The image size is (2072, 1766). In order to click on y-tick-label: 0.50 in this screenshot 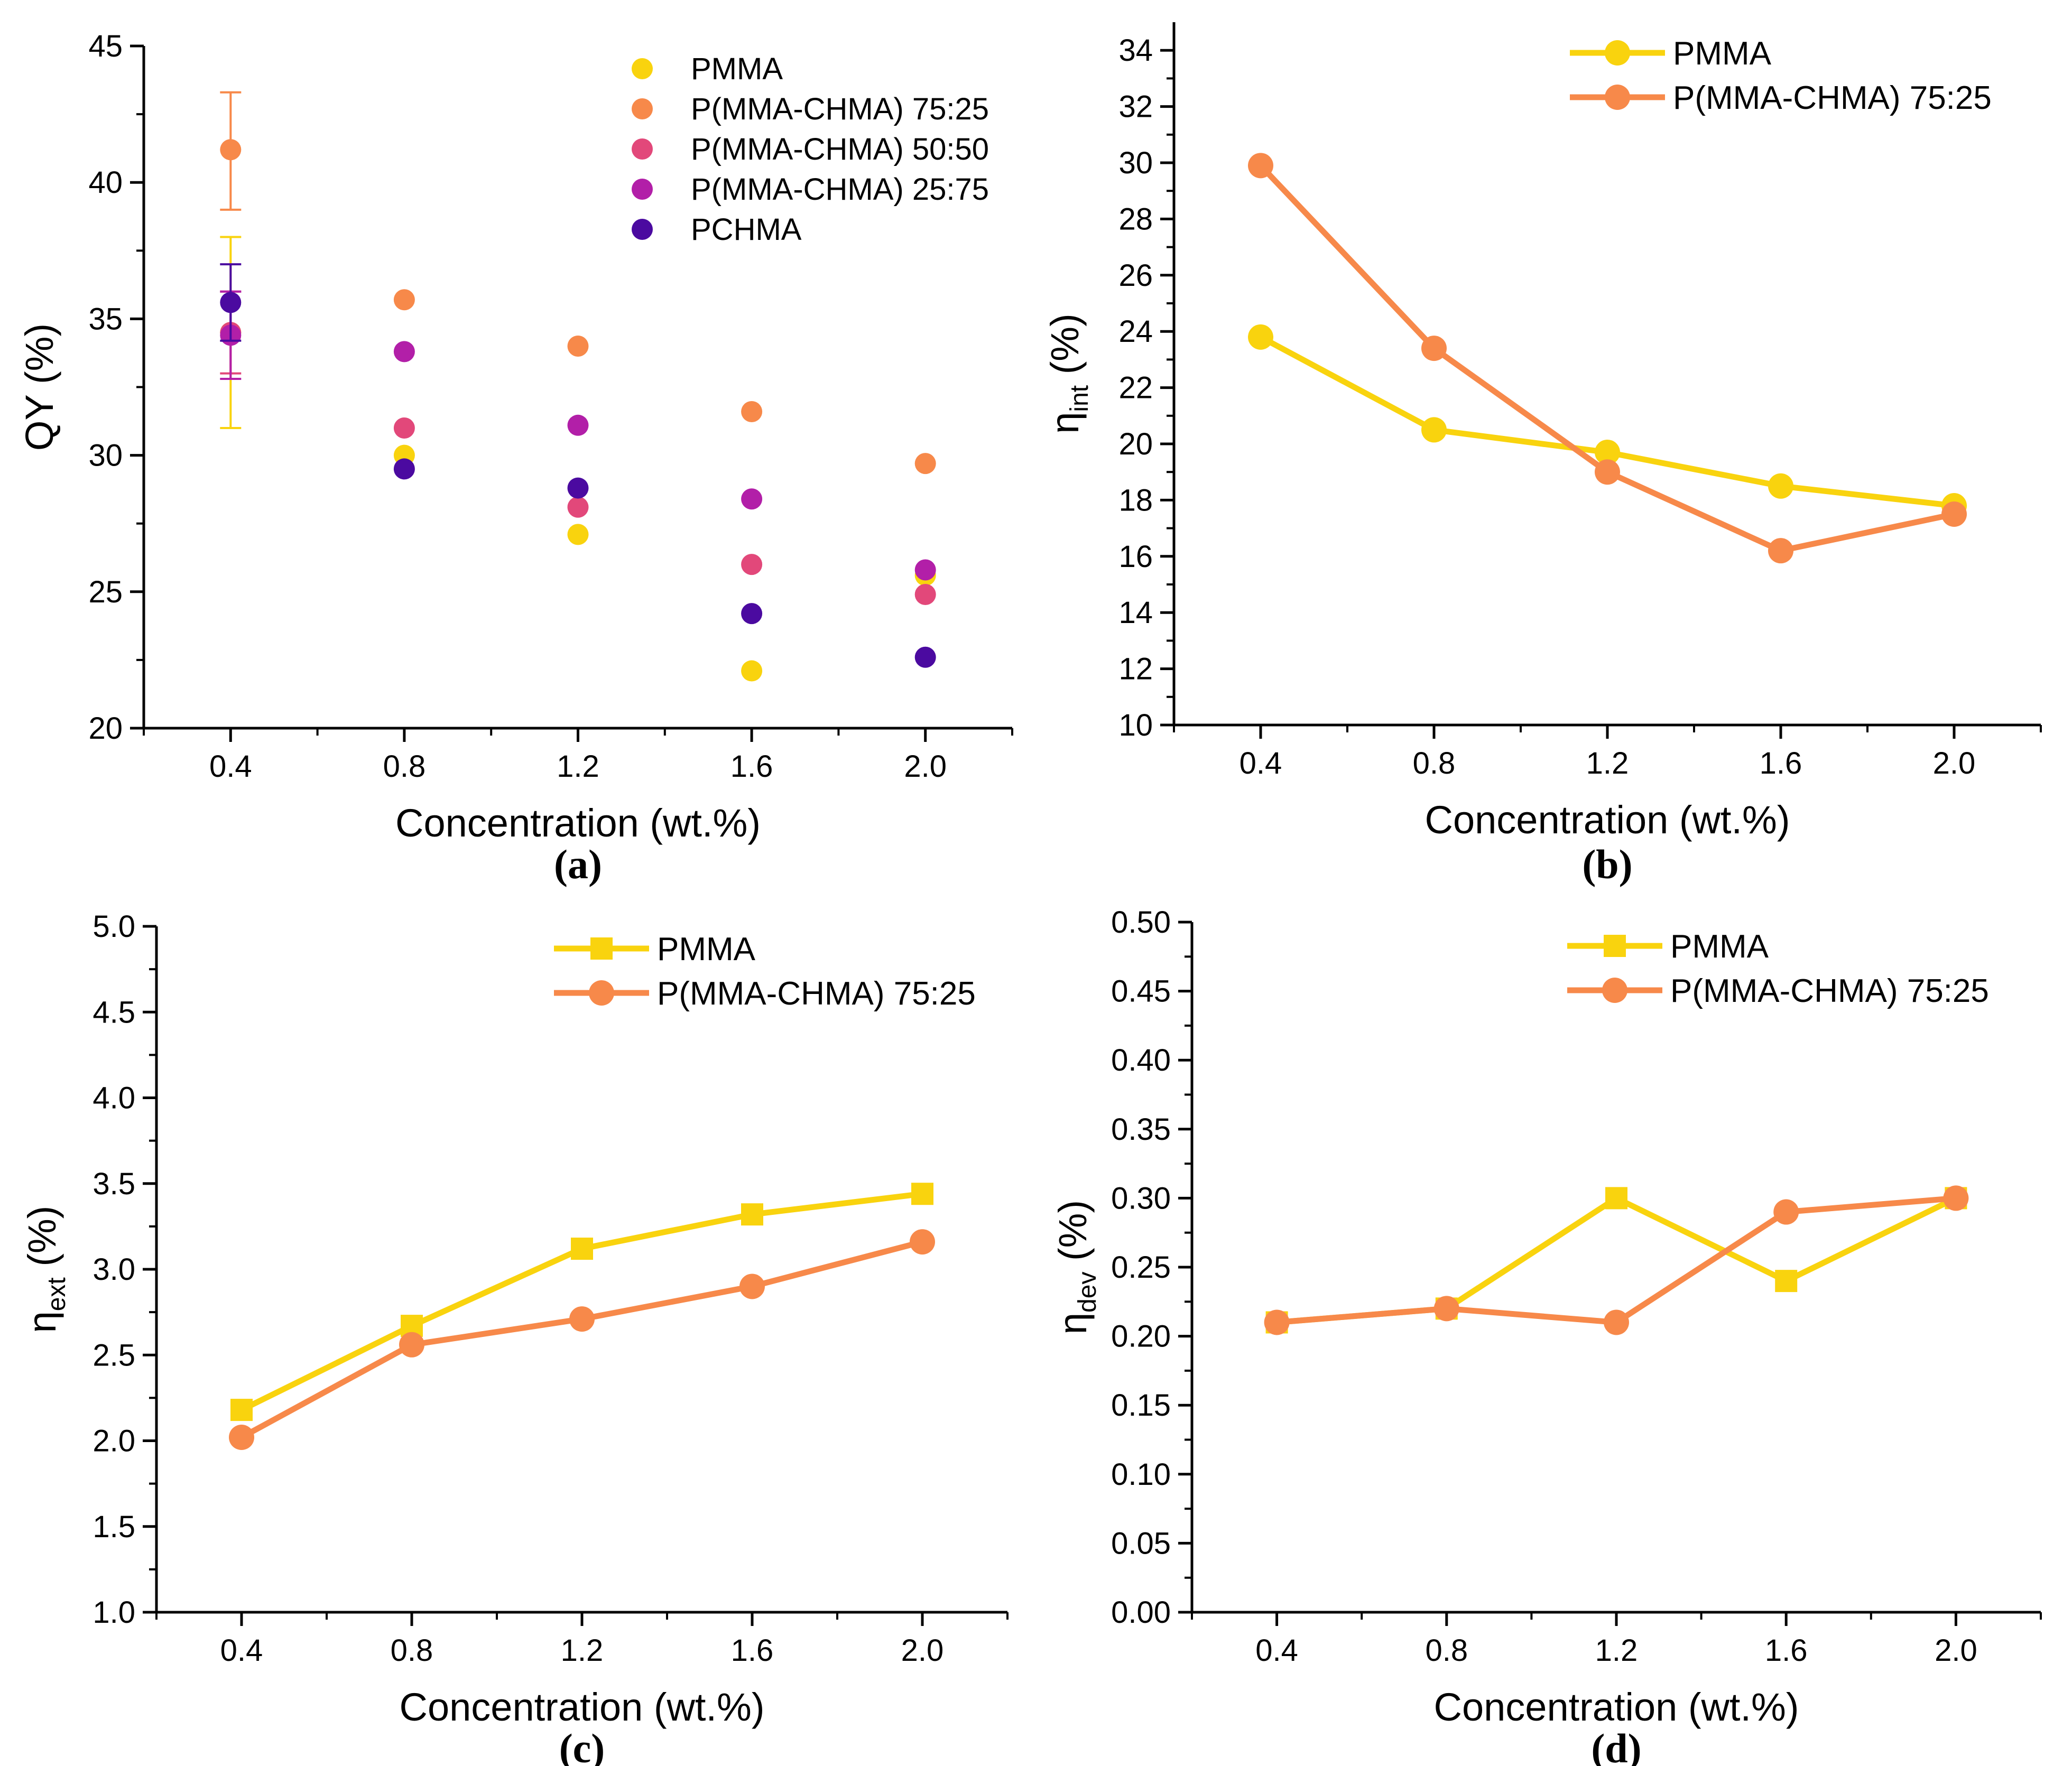, I will do `click(1141, 922)`.